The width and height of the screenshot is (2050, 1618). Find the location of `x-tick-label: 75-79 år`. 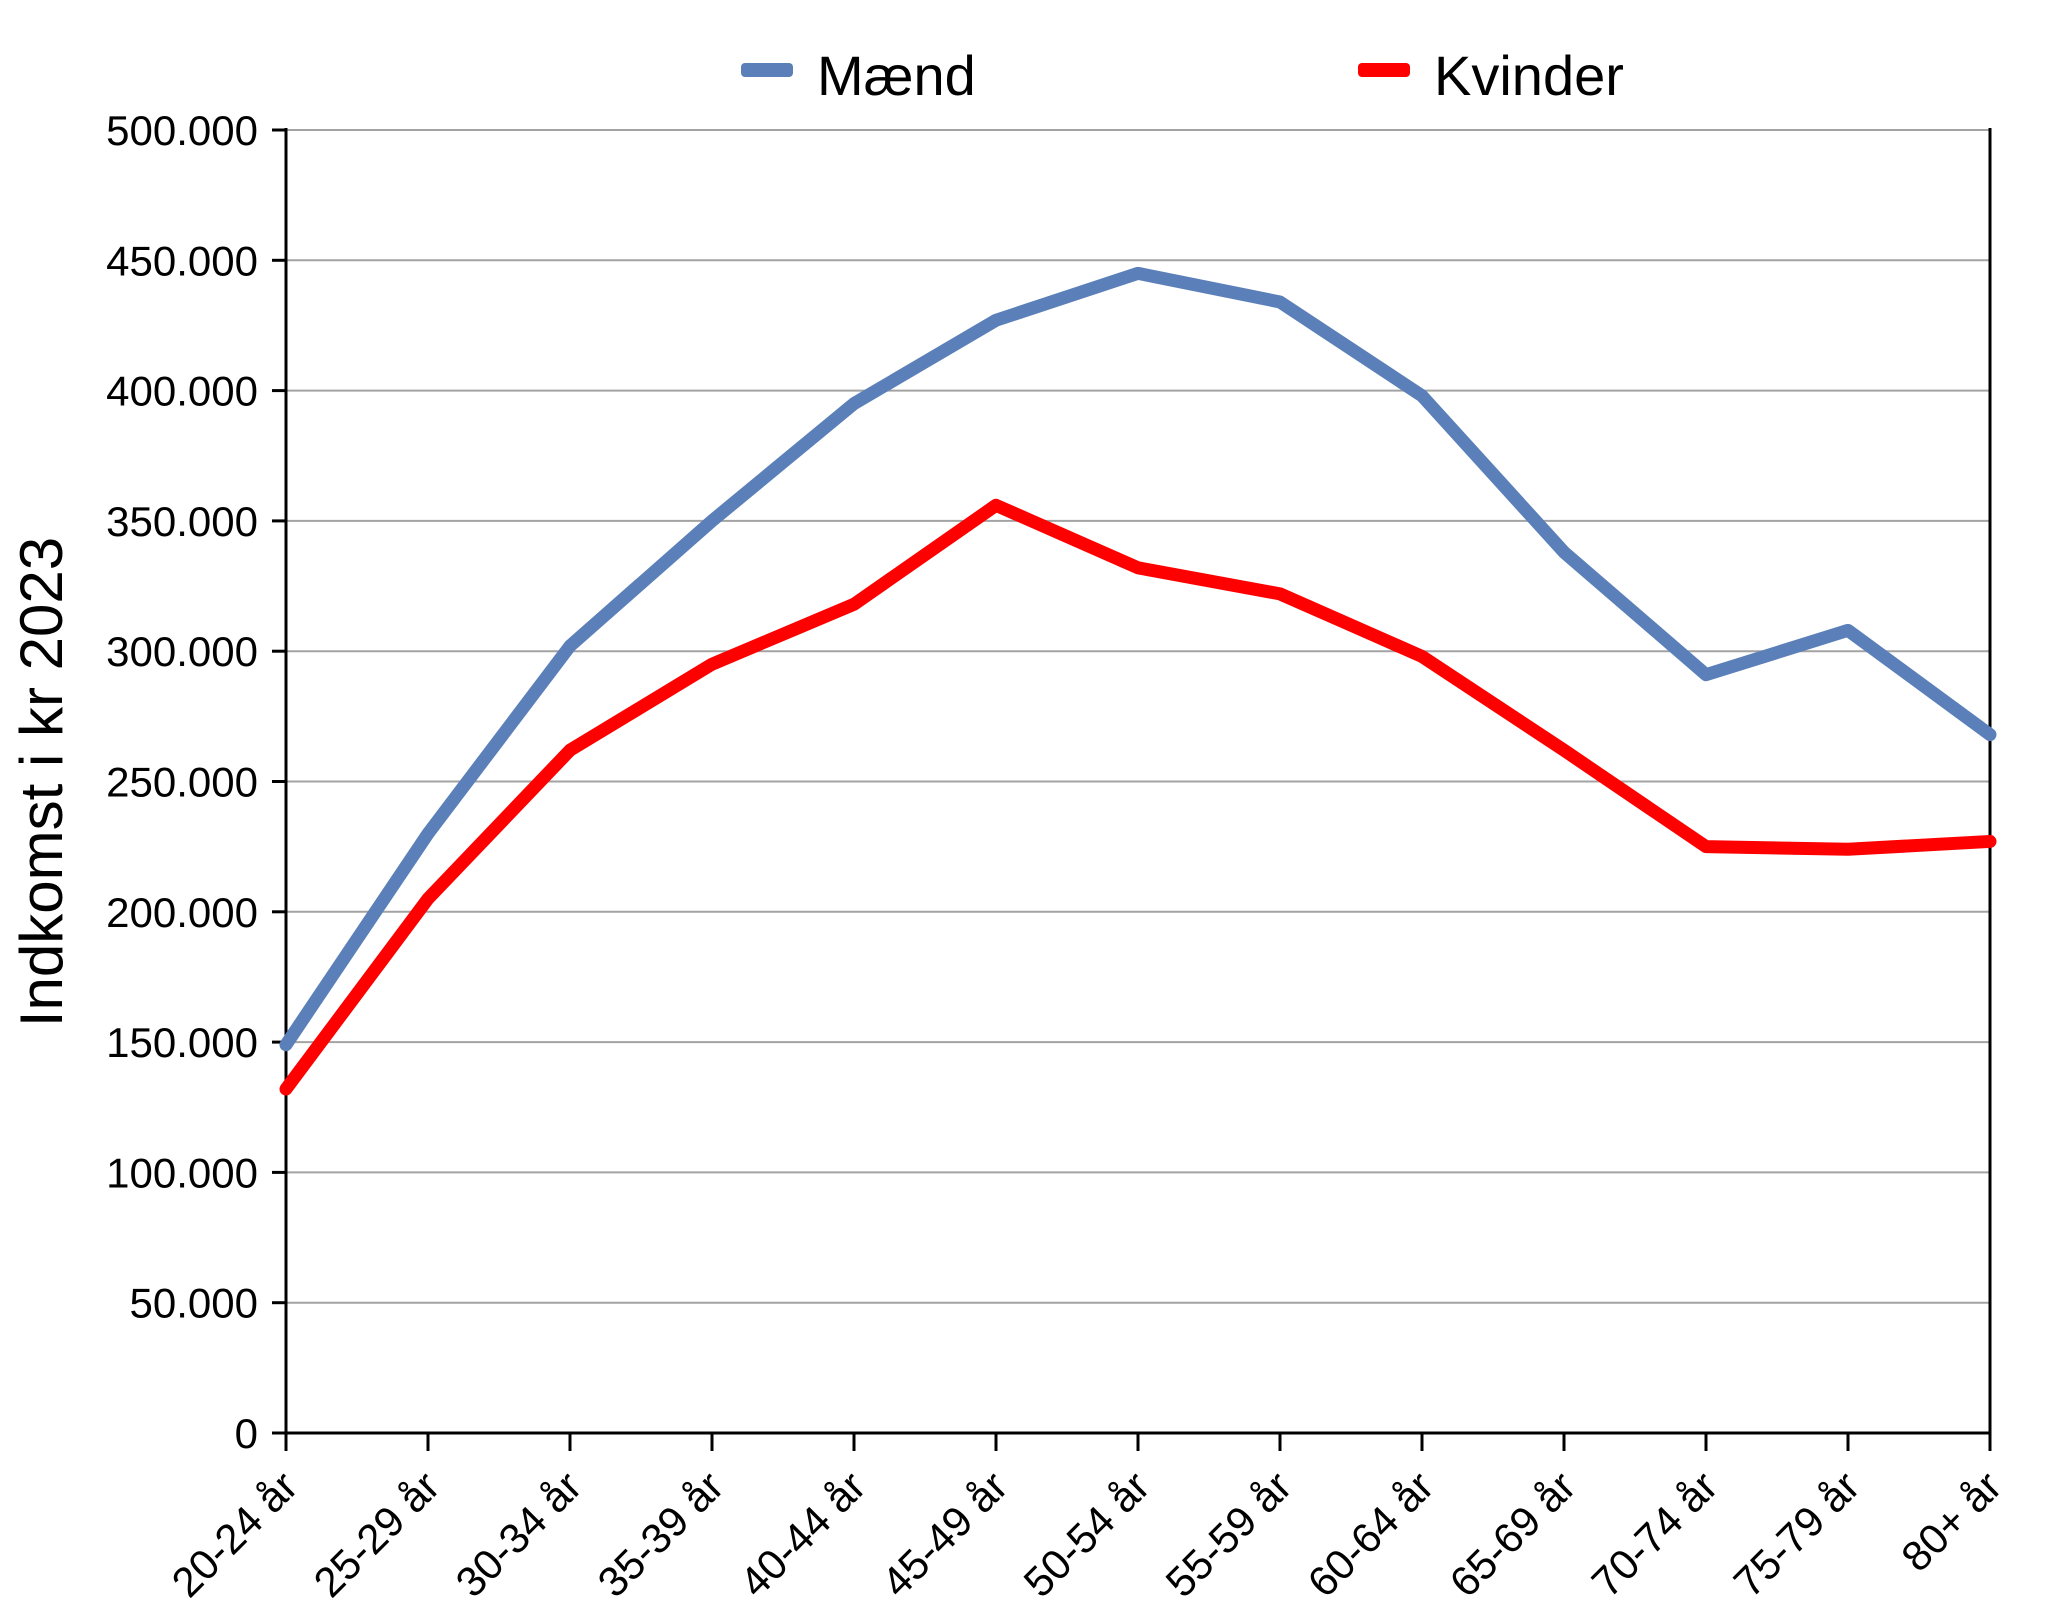

x-tick-label: 75-79 år is located at coordinates (1797, 1534).